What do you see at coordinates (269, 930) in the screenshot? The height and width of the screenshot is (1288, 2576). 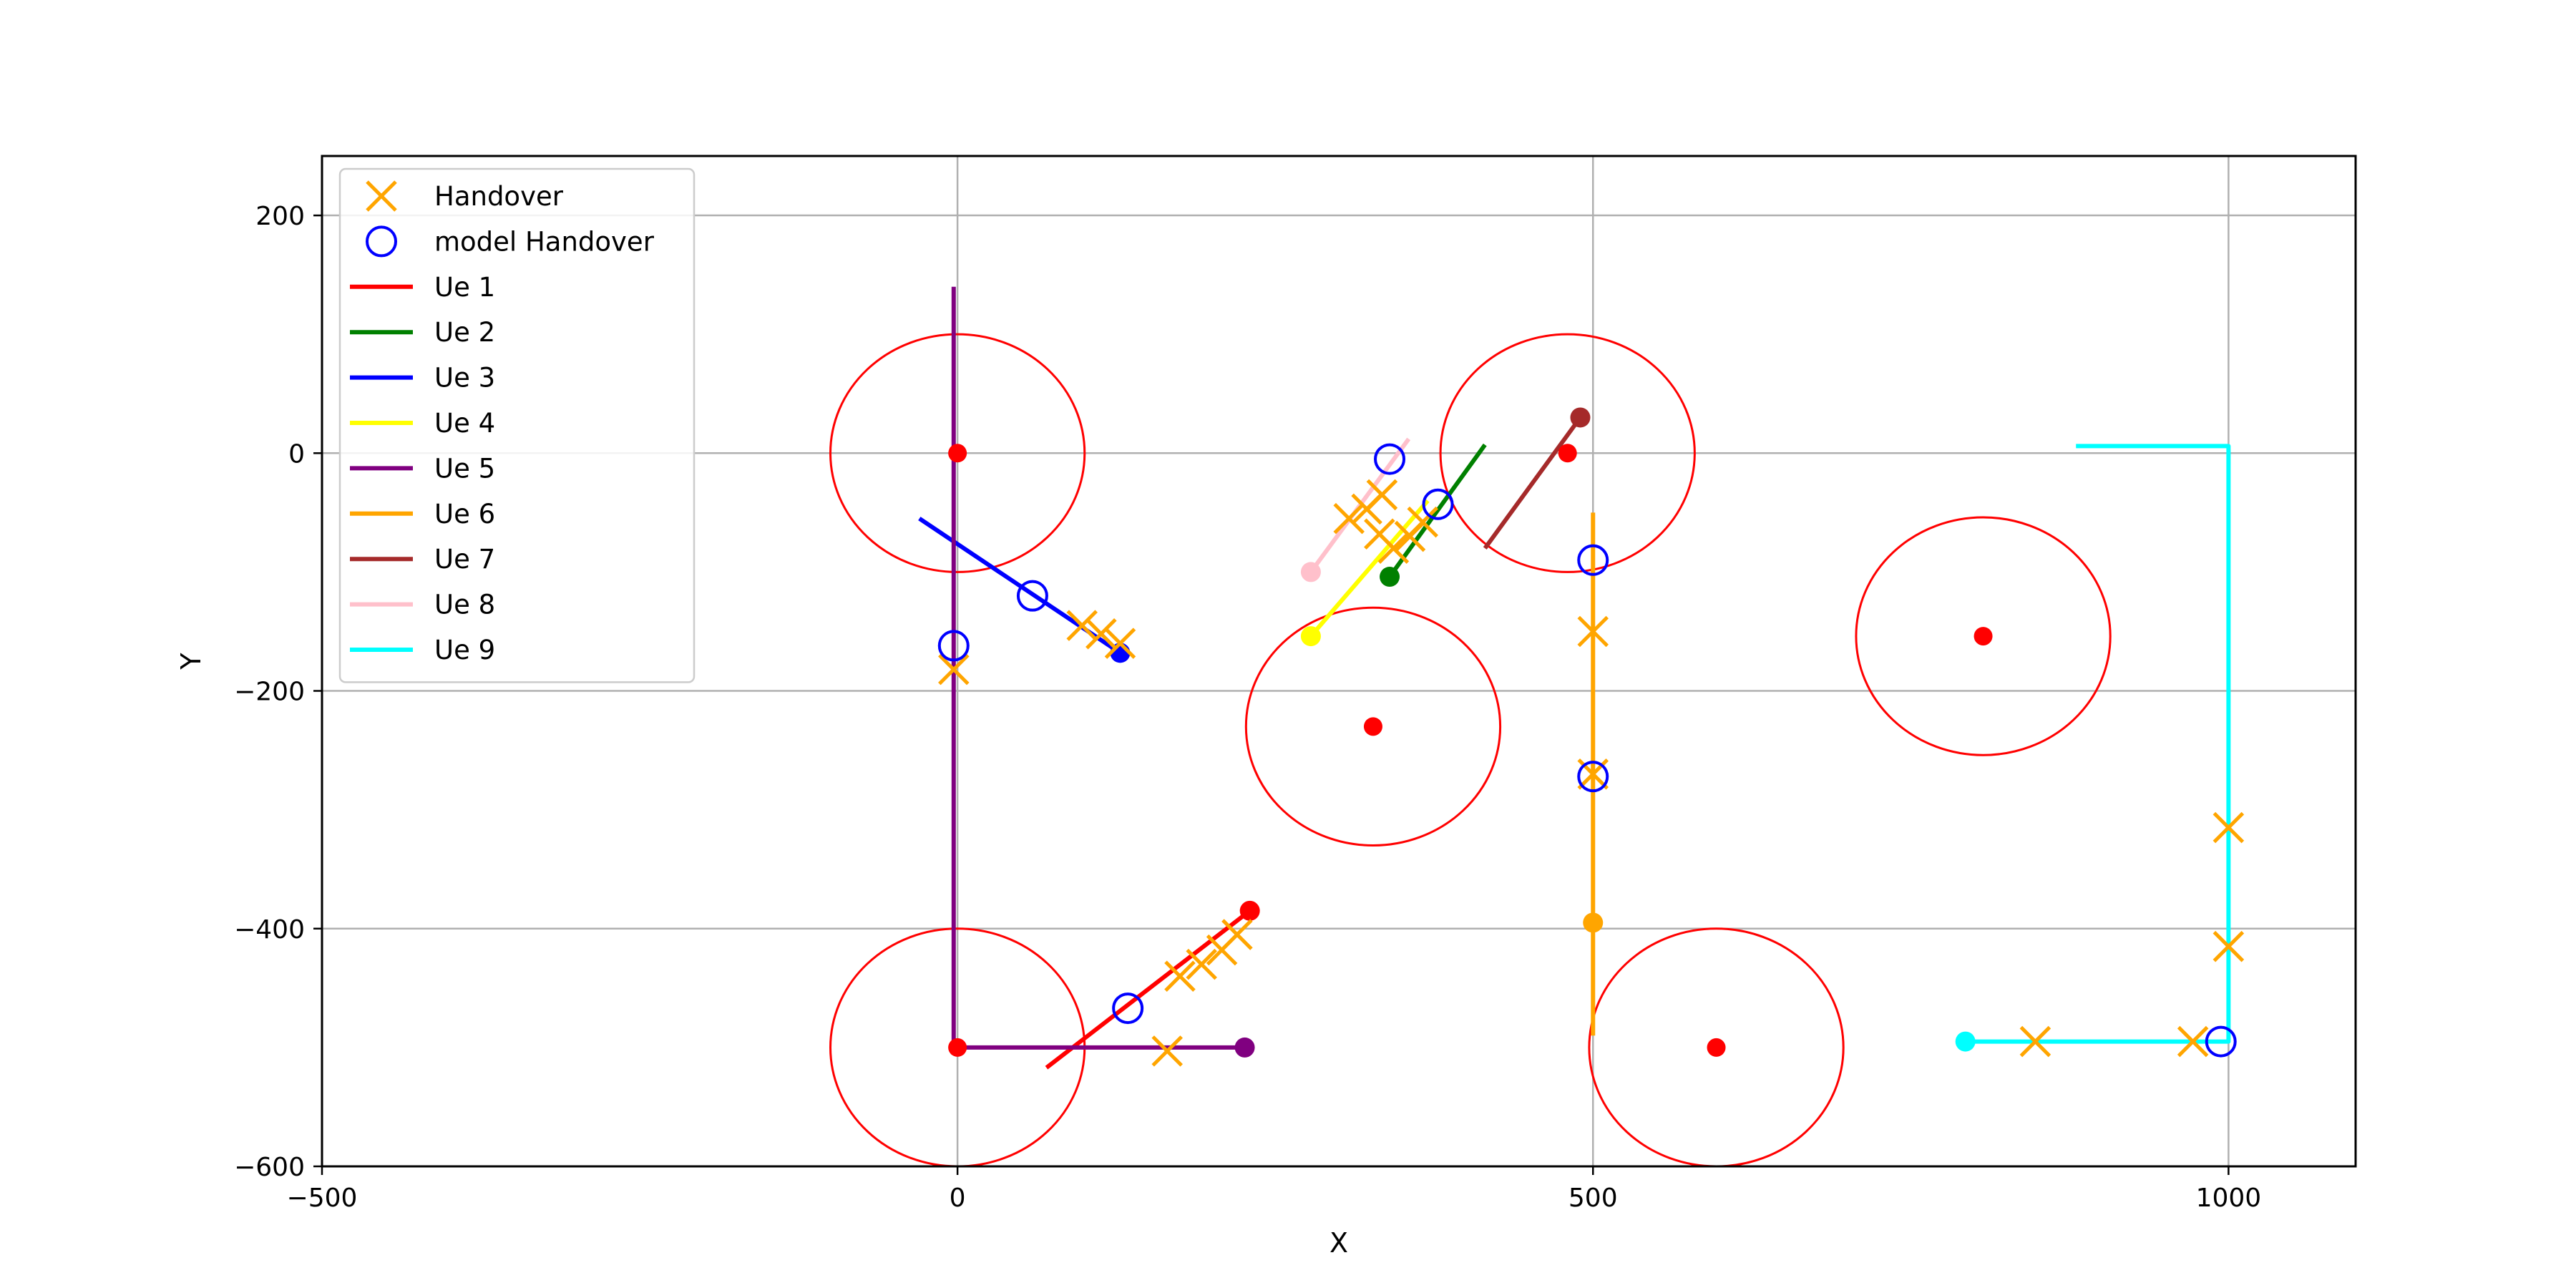 I see `y-tick-label: −400` at bounding box center [269, 930].